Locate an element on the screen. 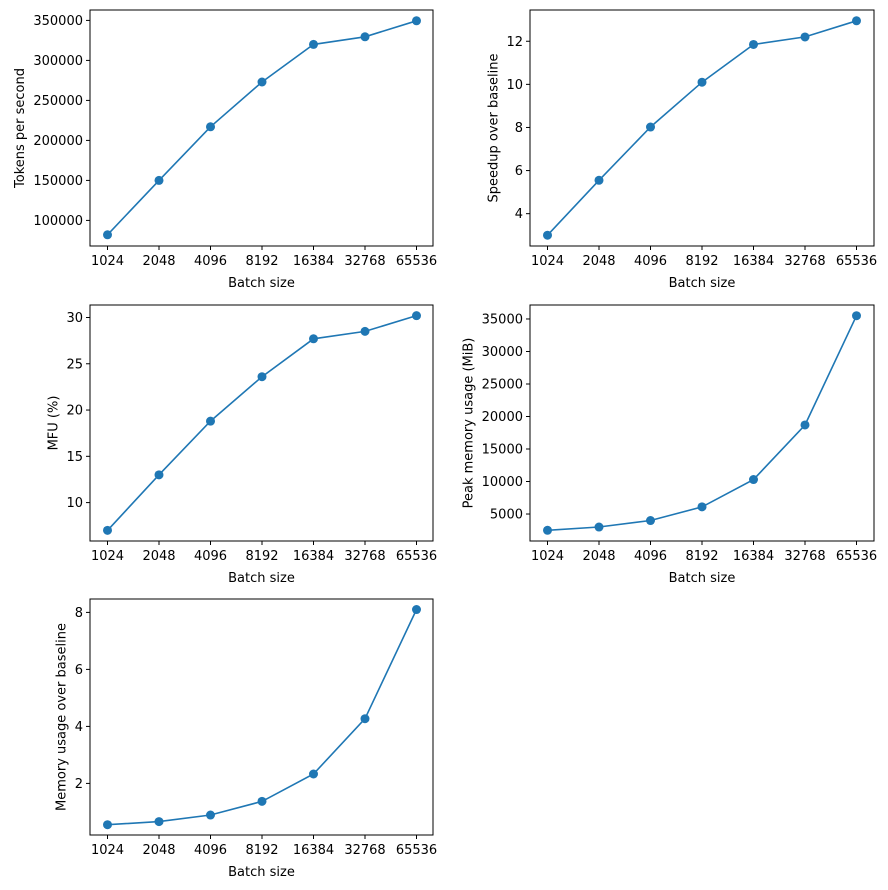 The width and height of the screenshot is (888, 890). y-tick-label: 30 is located at coordinates (74, 318).